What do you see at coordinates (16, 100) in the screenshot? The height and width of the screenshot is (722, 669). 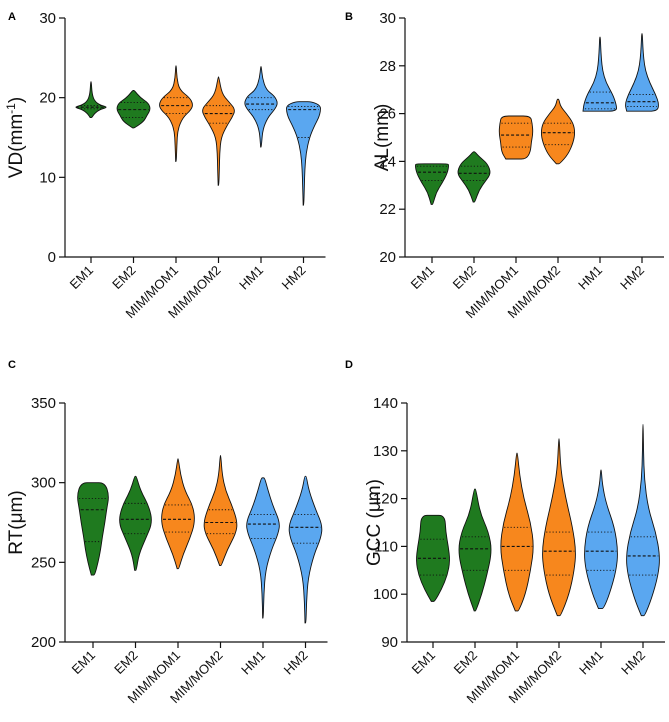 I see `y-axis-title-end: )` at bounding box center [16, 100].